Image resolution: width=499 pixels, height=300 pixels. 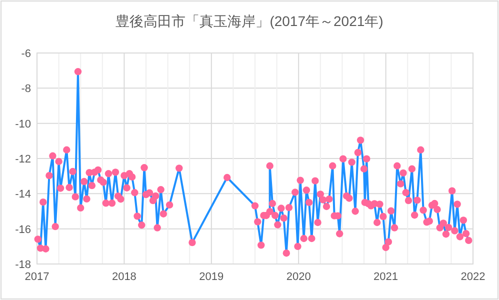 What do you see at coordinates (23, 124) in the screenshot?
I see `y-tick-label: -10` at bounding box center [23, 124].